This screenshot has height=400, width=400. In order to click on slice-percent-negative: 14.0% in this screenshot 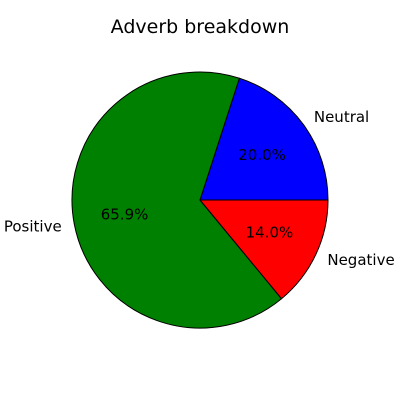, I will do `click(270, 233)`.